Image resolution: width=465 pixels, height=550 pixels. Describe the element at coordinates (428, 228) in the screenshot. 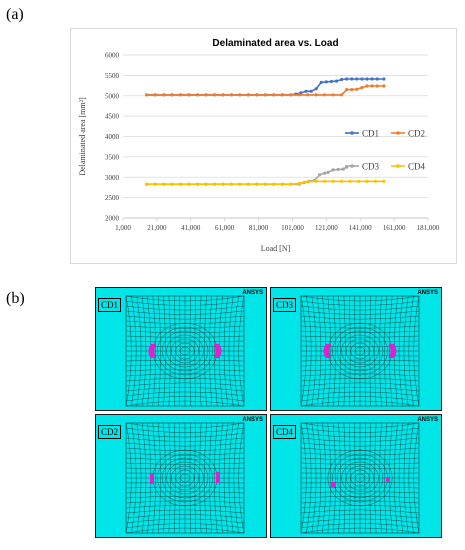

I see `x-tick-label: 181,000` at that location.